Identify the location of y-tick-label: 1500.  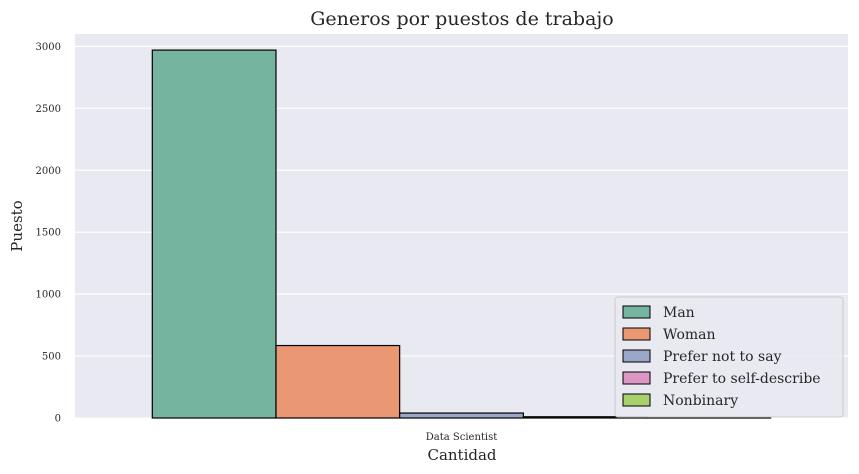
(48, 233).